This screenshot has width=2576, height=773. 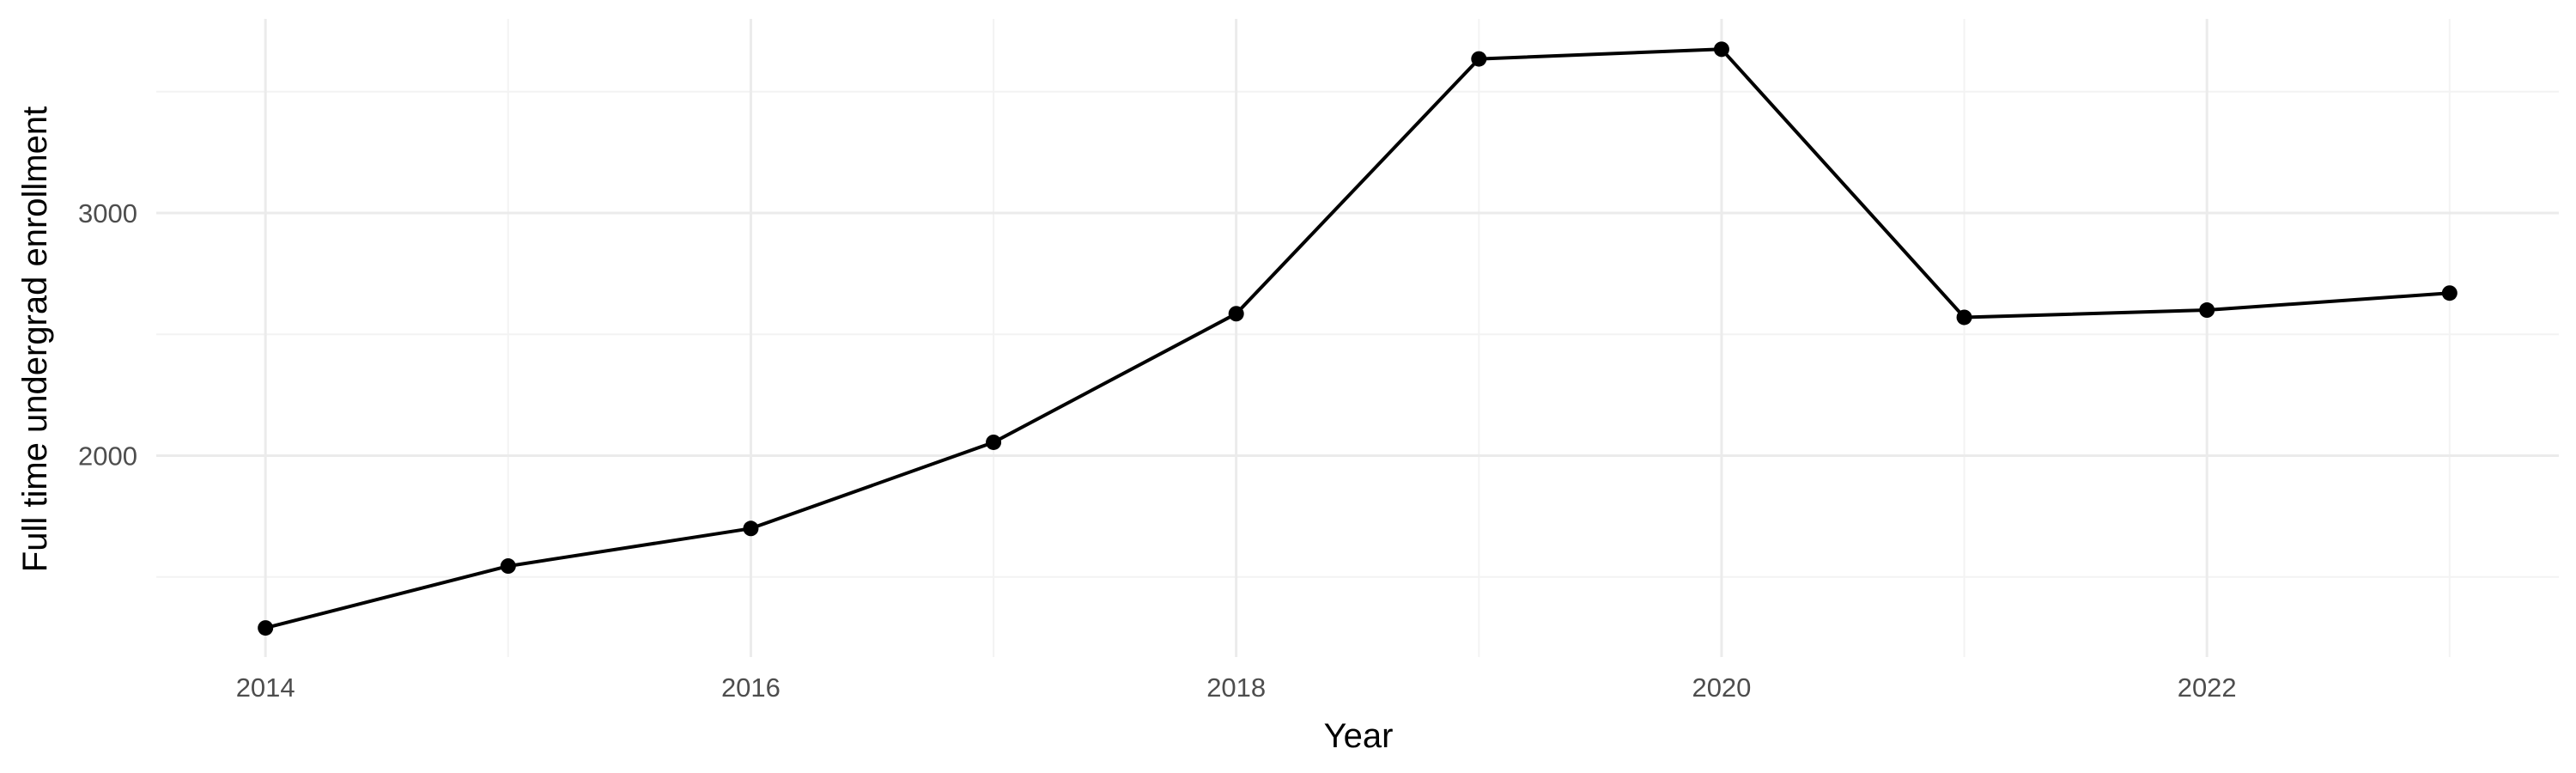 I want to click on x-tick-label: 2014, so click(x=265, y=688).